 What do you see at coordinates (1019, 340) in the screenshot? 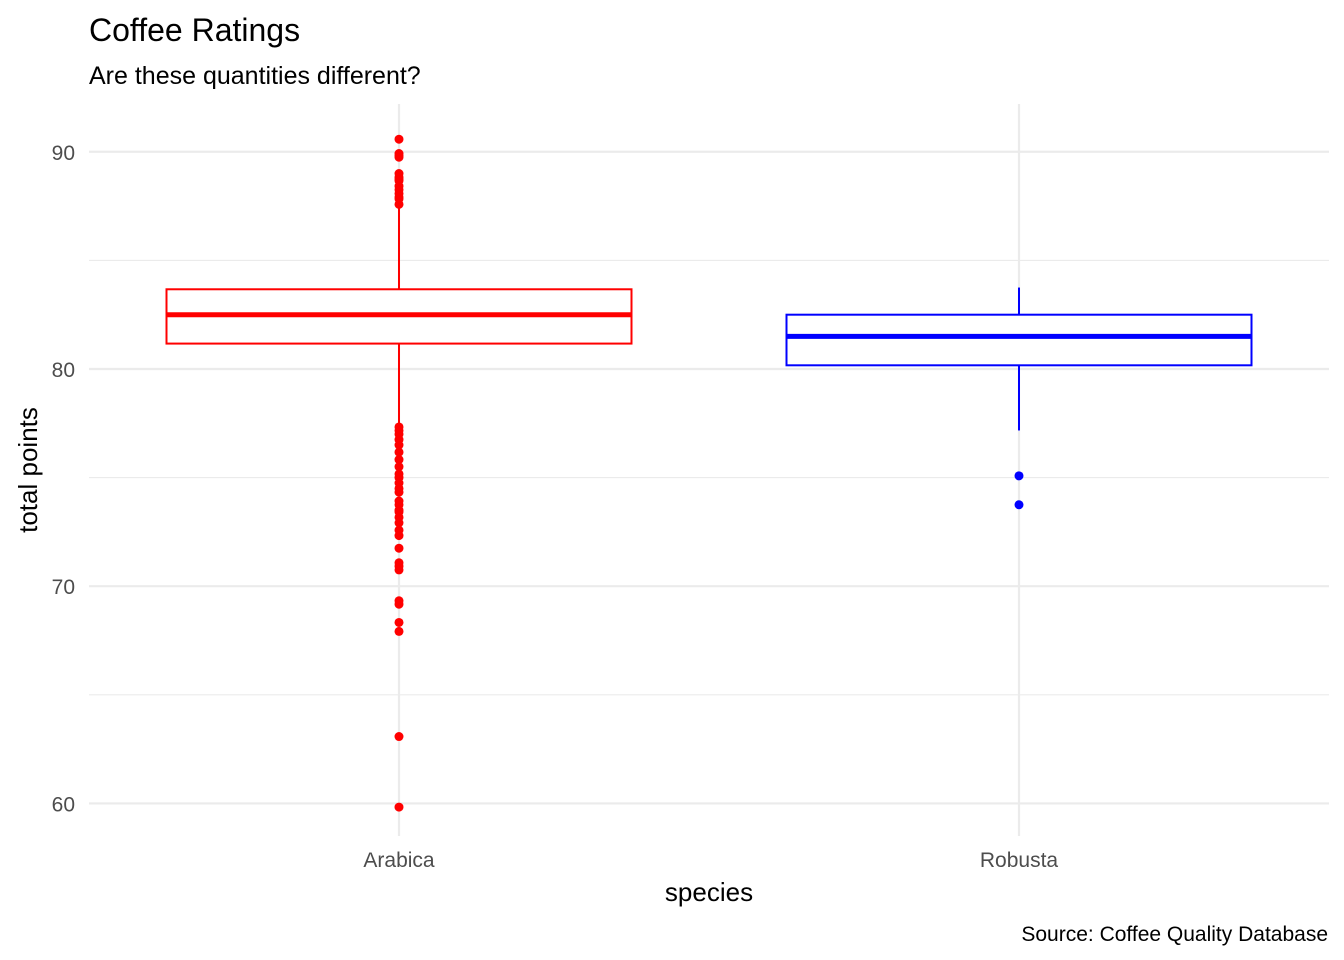
I see `box-iqr` at bounding box center [1019, 340].